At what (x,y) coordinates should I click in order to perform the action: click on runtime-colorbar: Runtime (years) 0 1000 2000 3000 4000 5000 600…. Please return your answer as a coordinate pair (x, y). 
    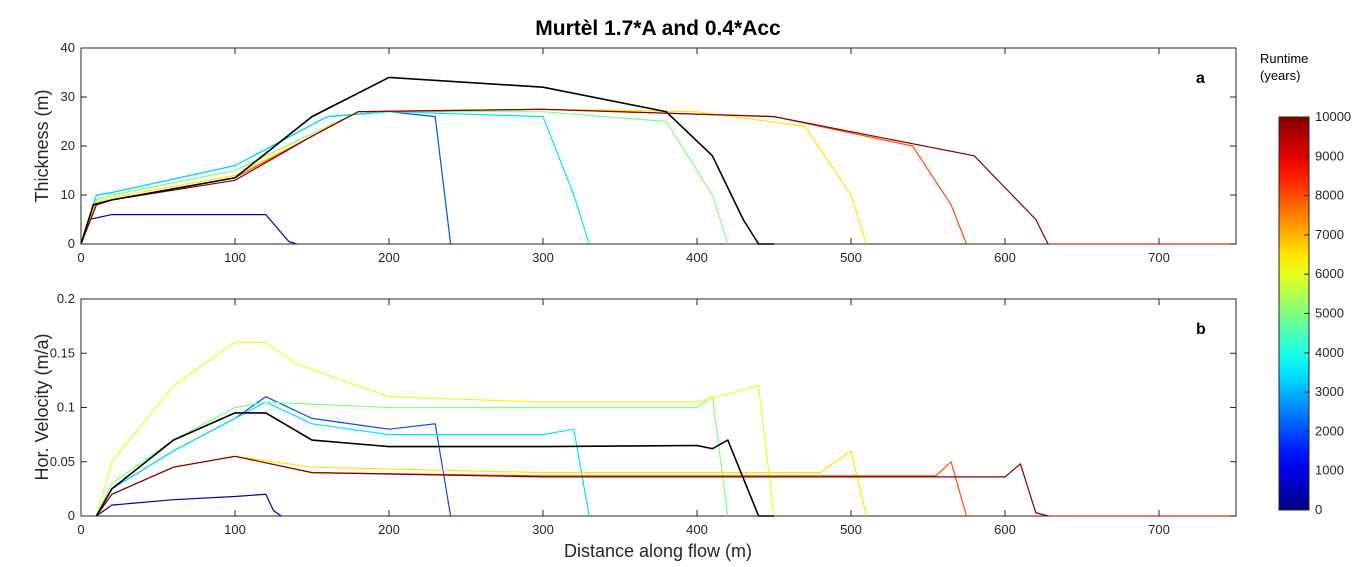
    Looking at the image, I should click on (1305, 284).